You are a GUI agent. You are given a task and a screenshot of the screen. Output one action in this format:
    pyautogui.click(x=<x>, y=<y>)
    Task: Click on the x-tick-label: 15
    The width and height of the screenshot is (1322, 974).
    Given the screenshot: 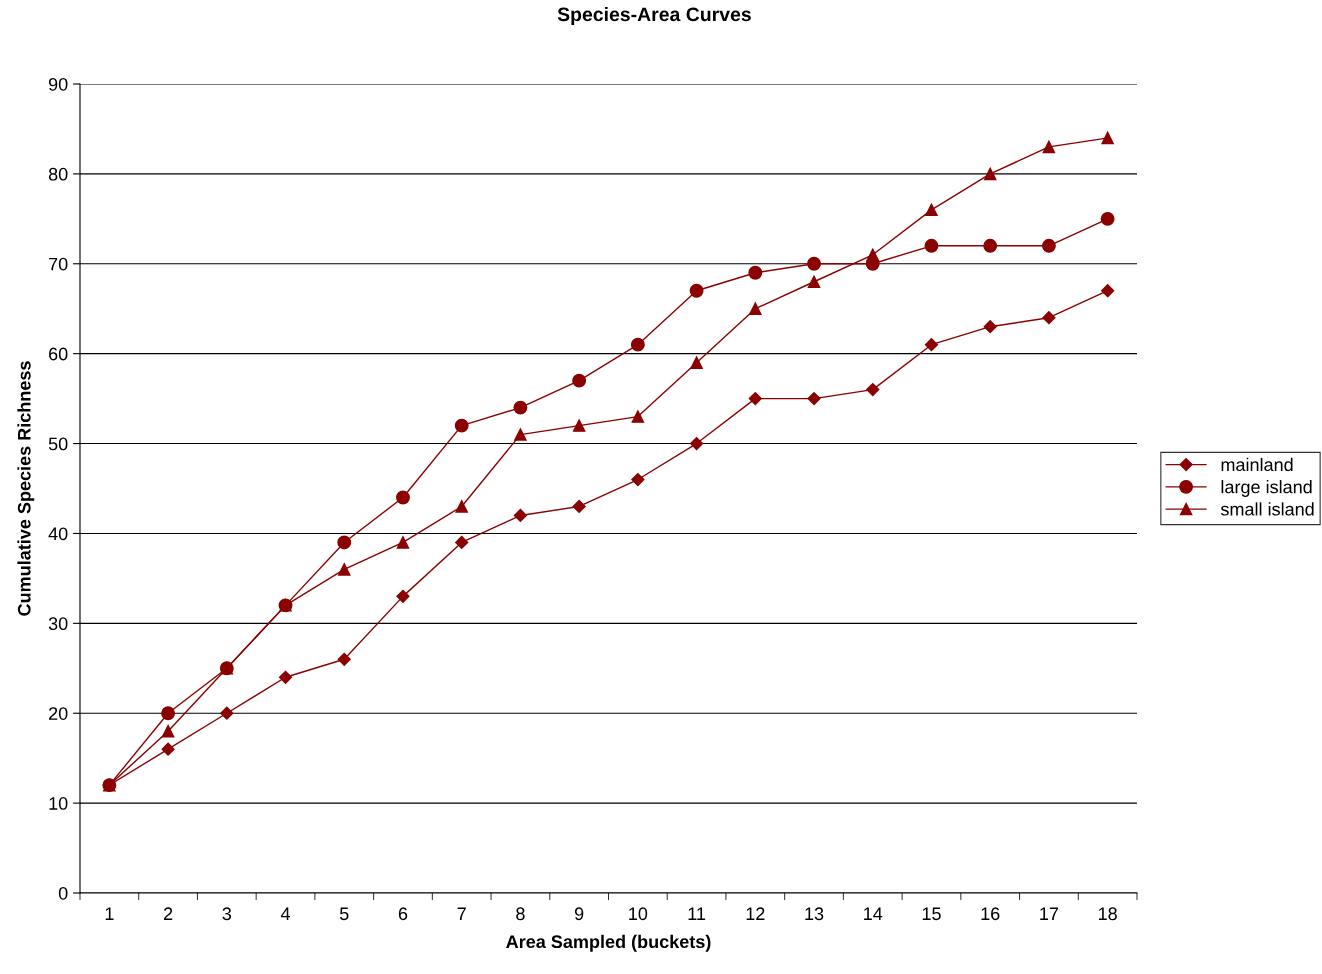 What is the action you would take?
    pyautogui.click(x=931, y=914)
    